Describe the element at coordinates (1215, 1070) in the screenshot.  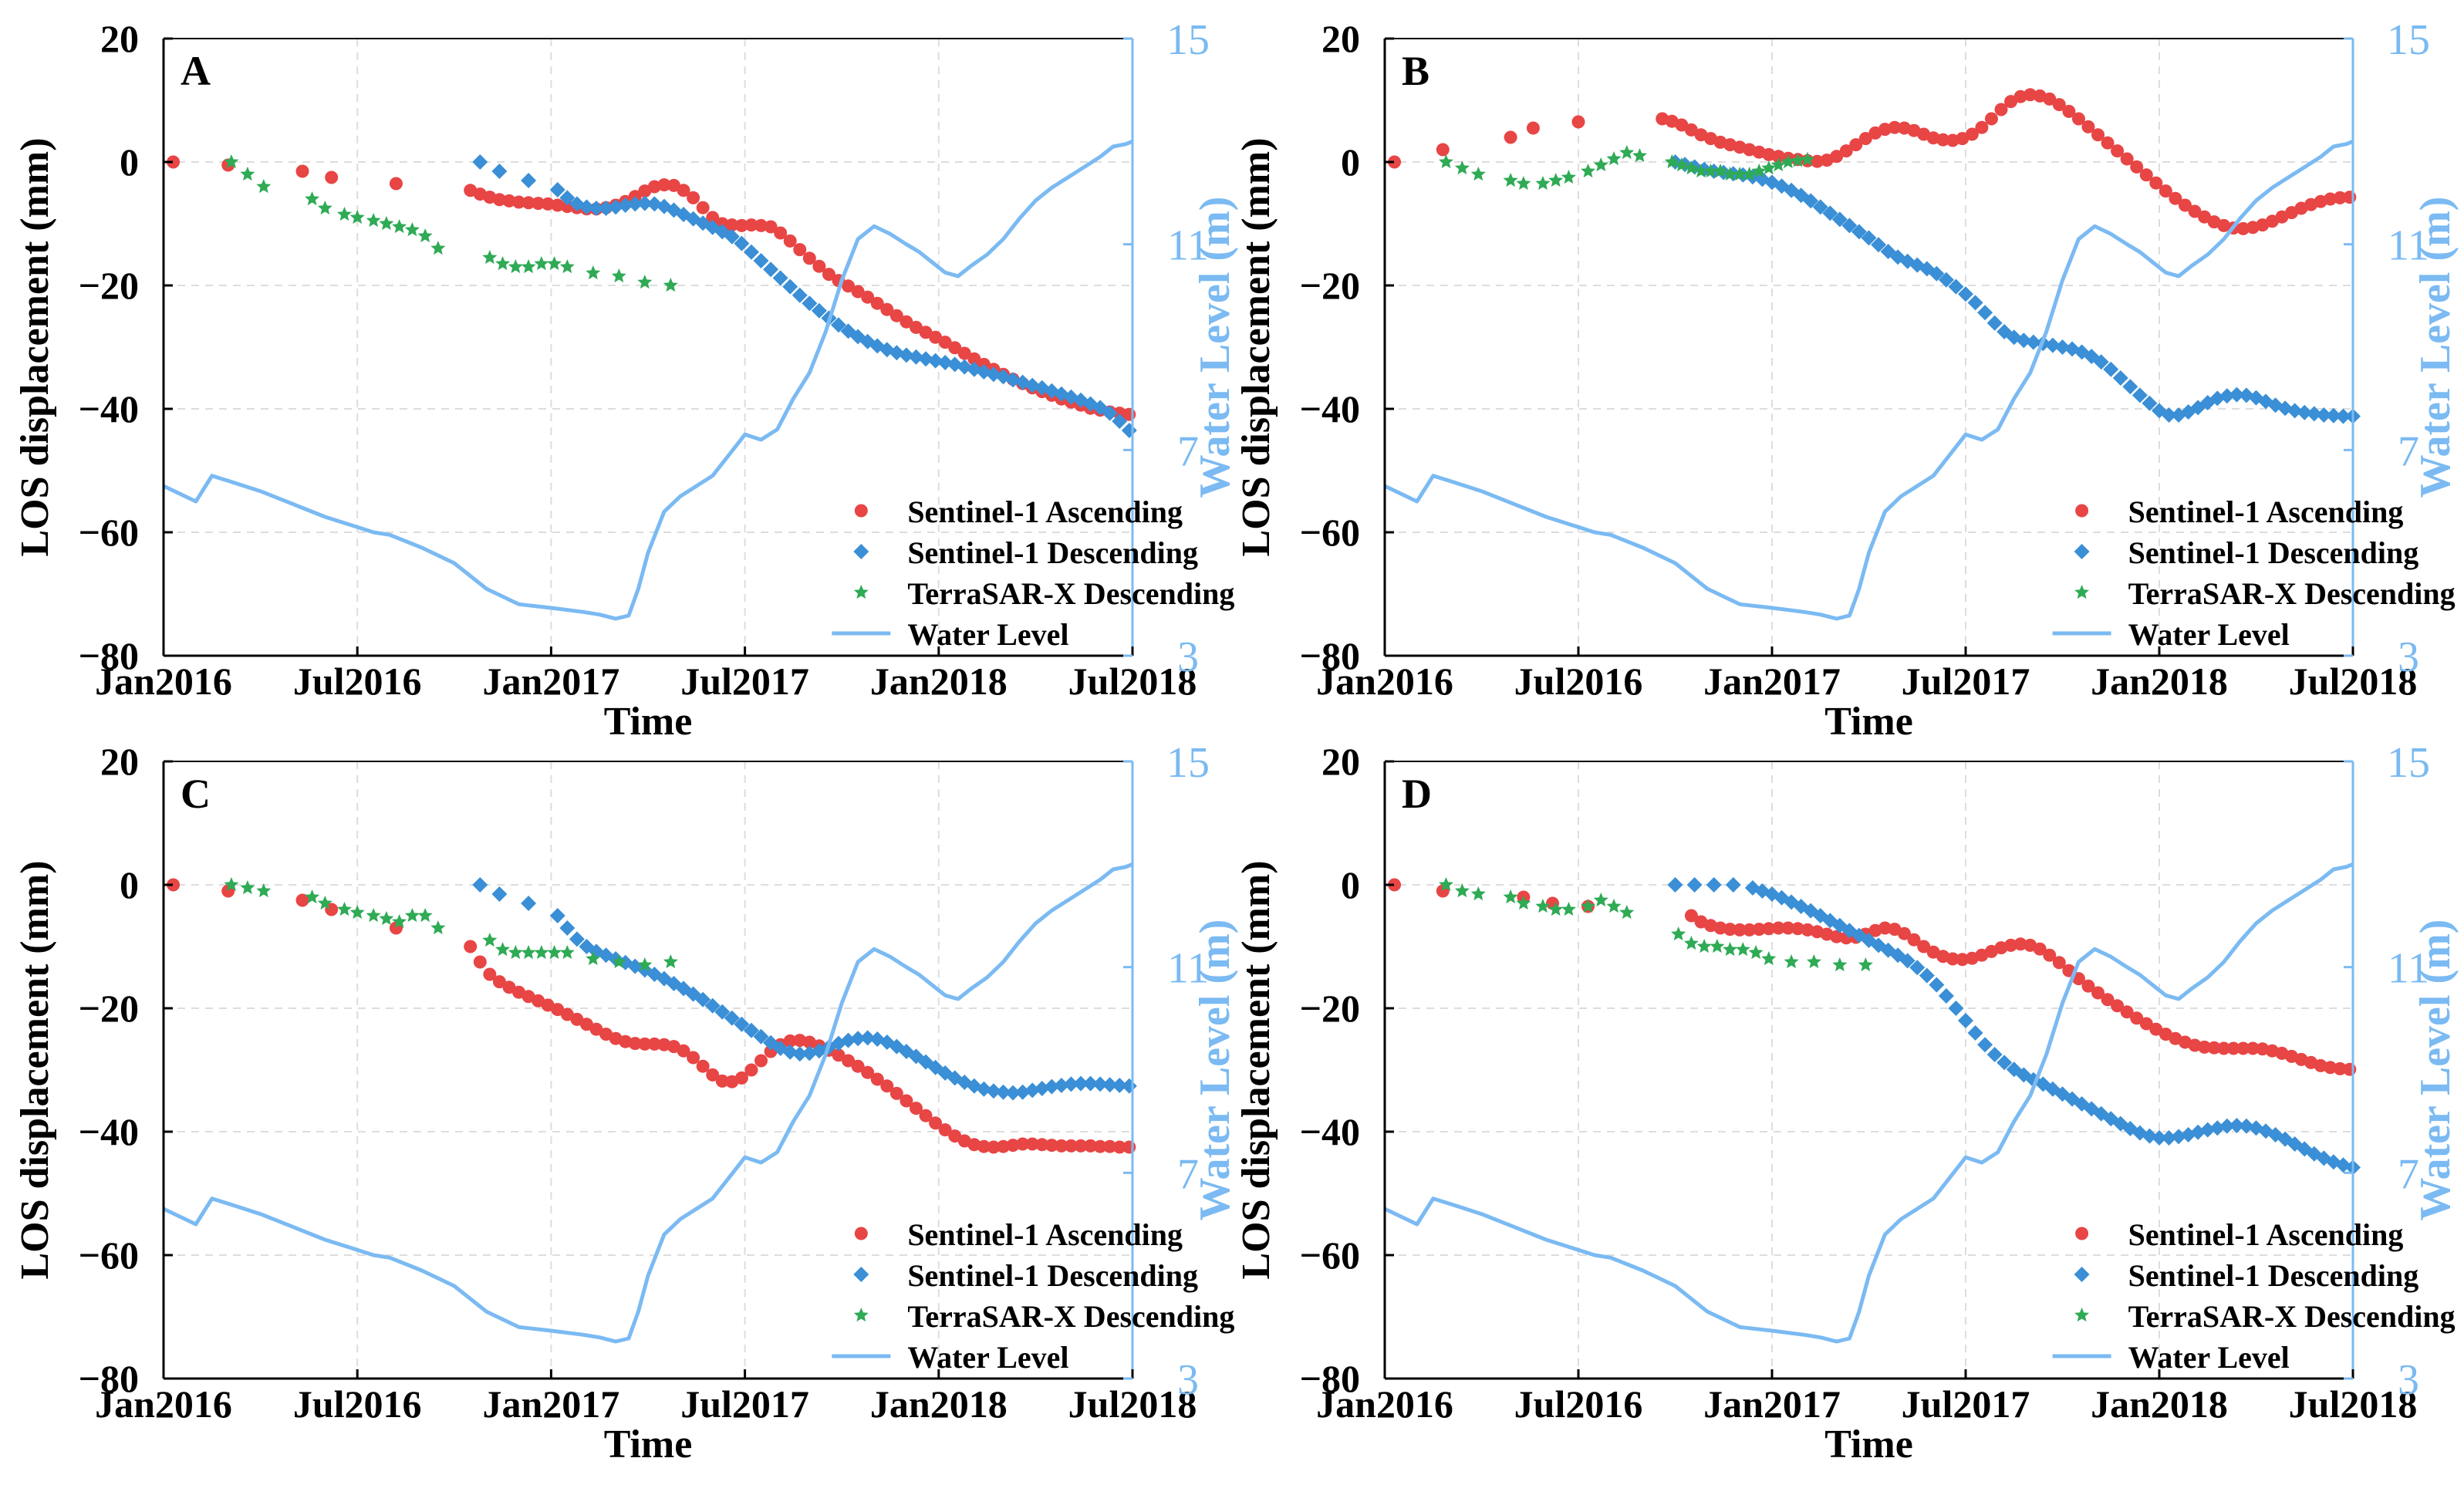
I see `y2-axis-title: Water Level (m)` at that location.